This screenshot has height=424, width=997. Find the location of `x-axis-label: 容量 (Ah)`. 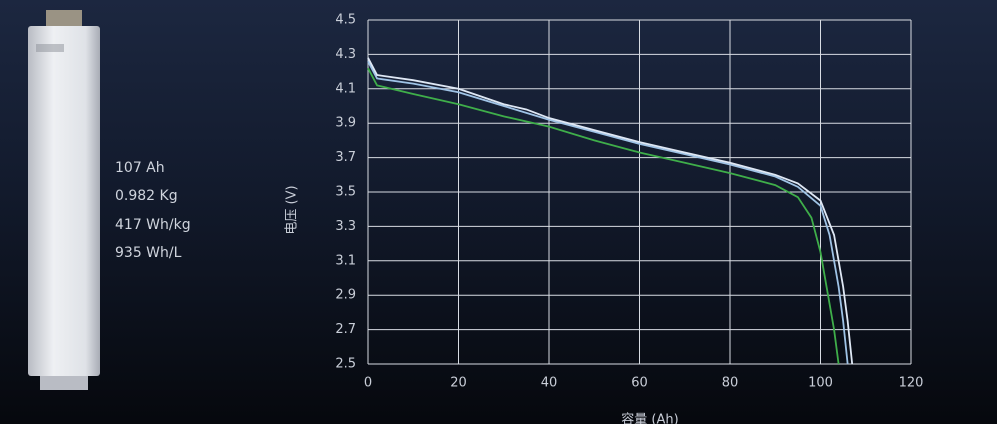

x-axis-label: 容量 (Ah) is located at coordinates (649, 418).